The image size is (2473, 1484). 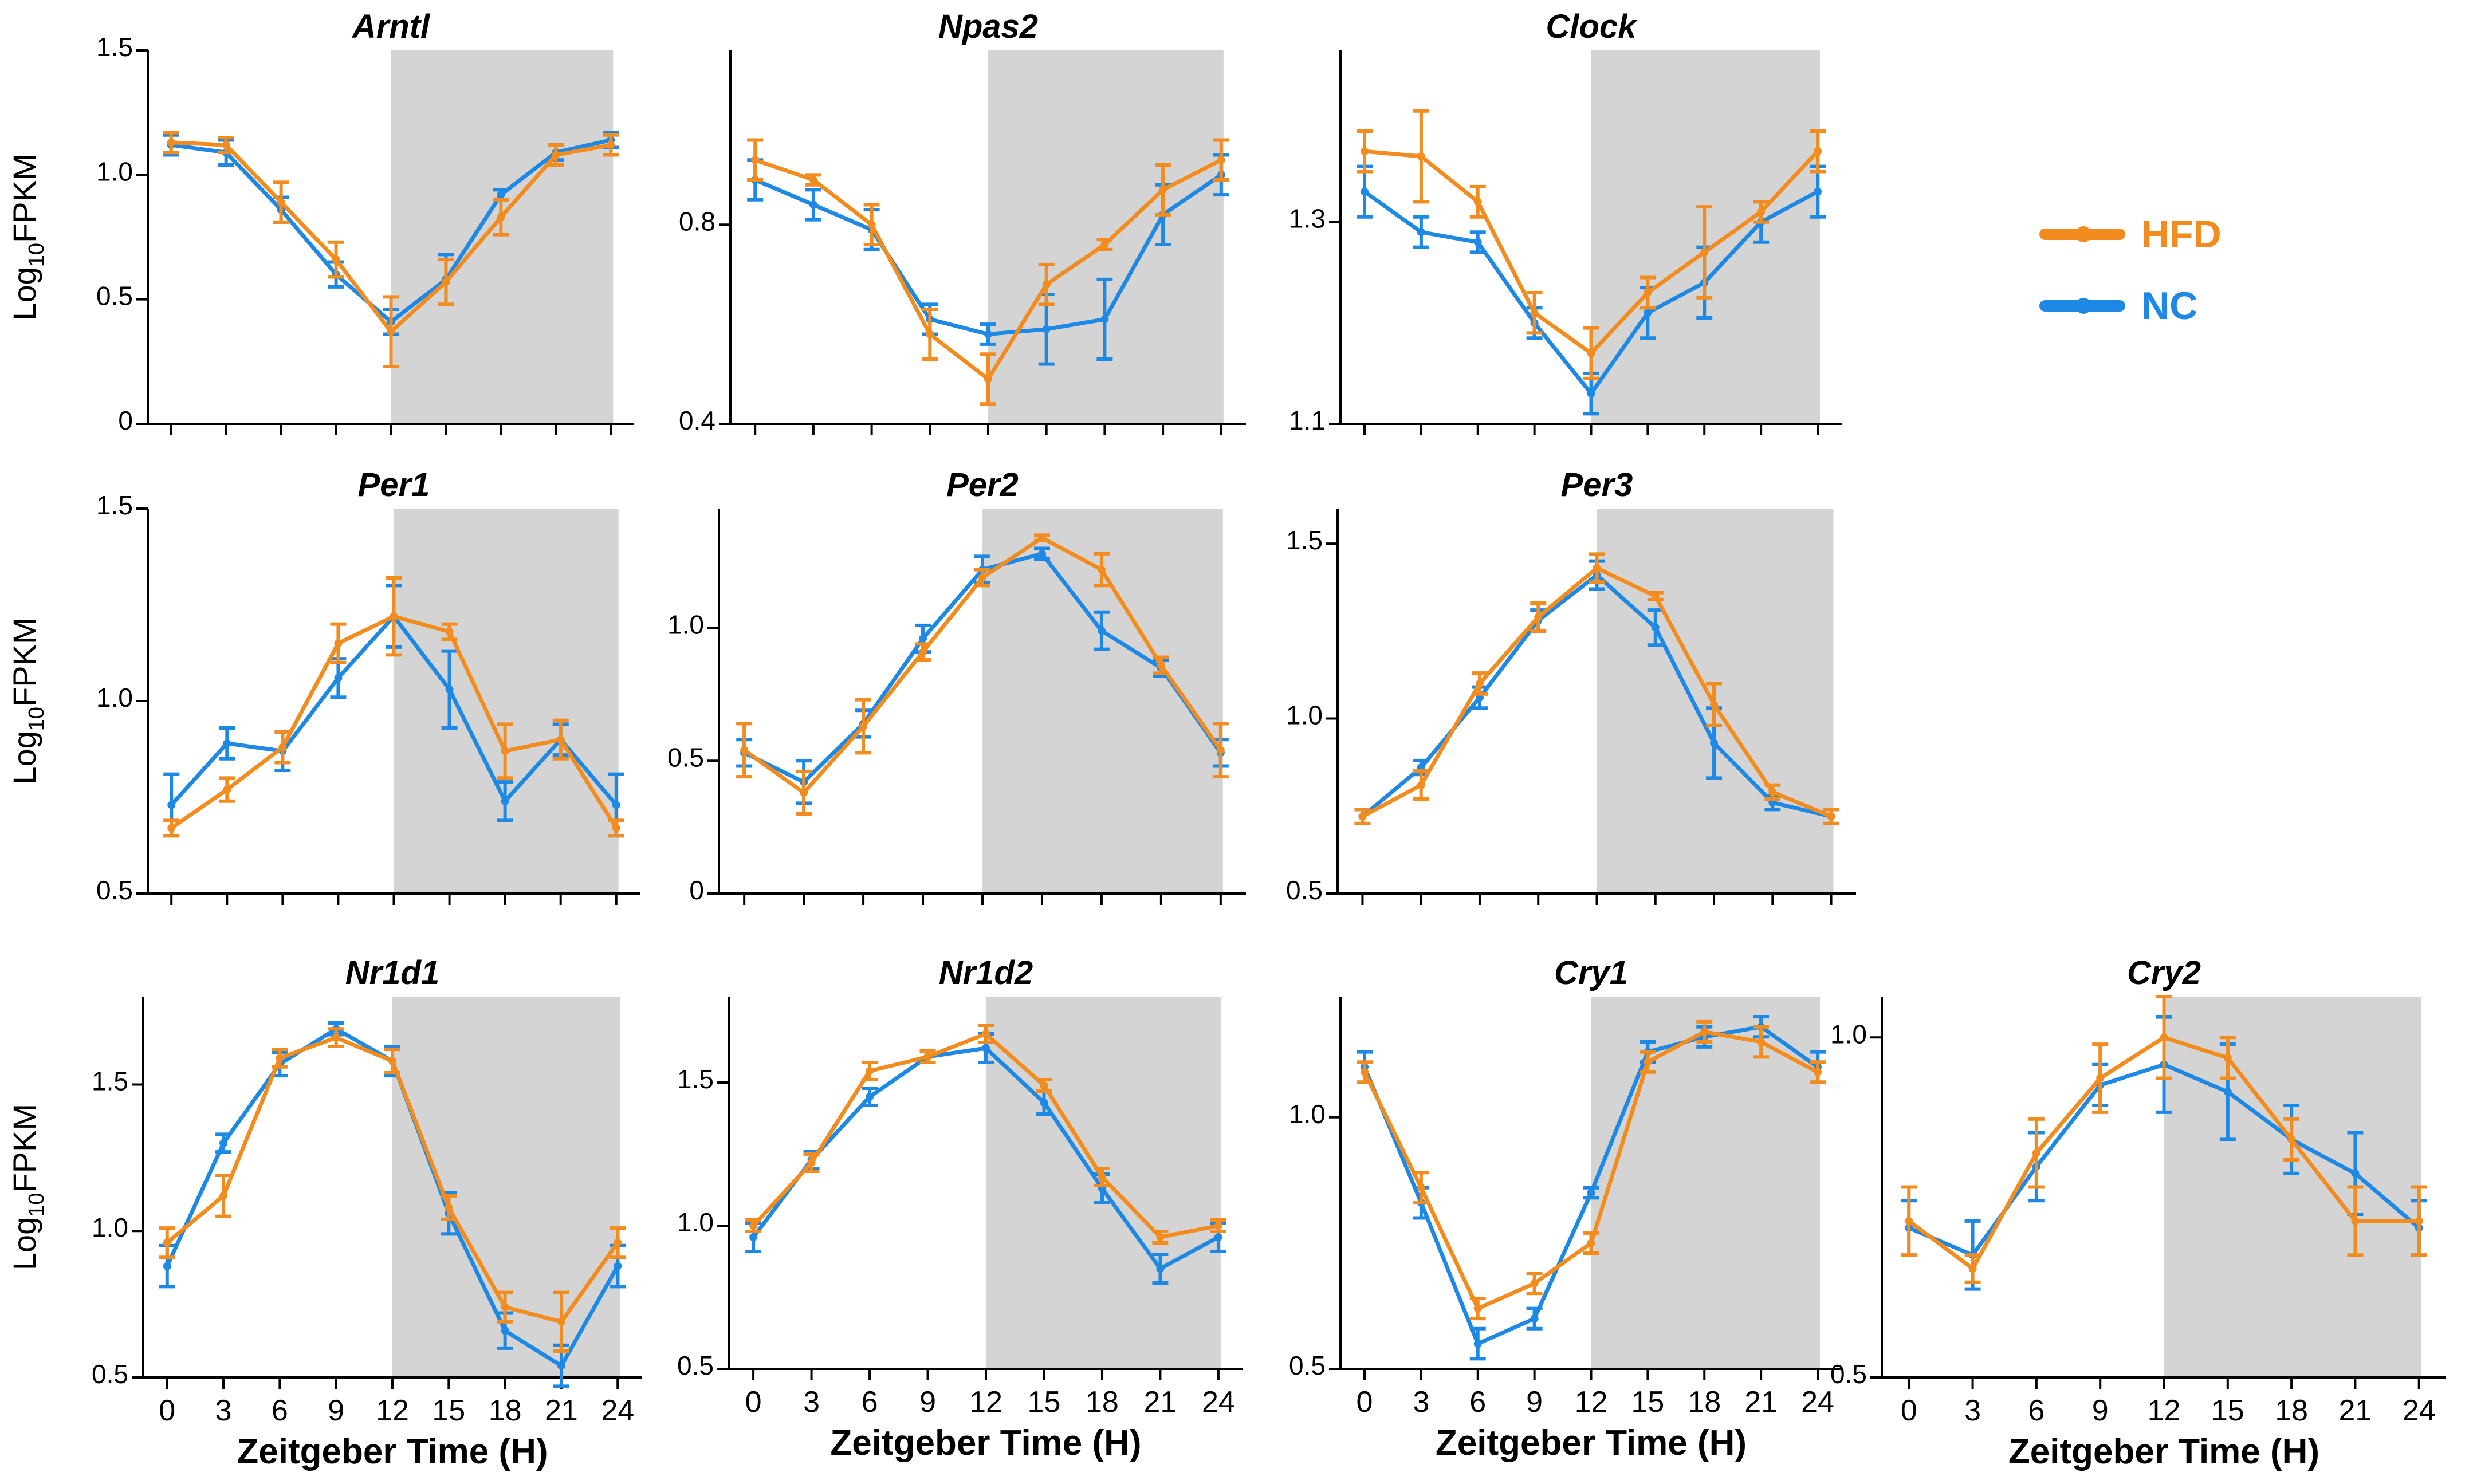 I want to click on panel-per2: 0 0.5 1.0 Per2, so click(x=956, y=685).